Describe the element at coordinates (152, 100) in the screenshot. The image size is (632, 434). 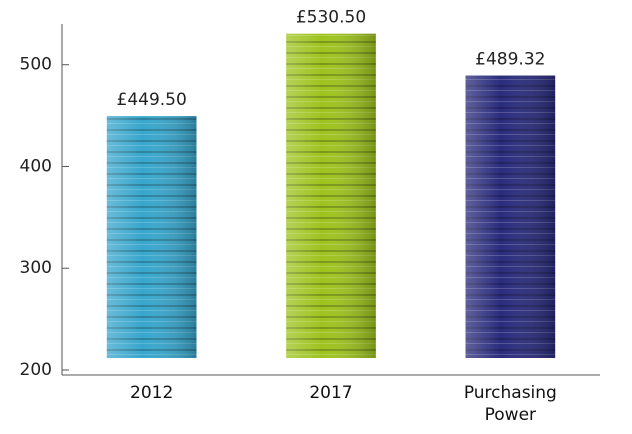
I see `value-label: £449.50` at that location.